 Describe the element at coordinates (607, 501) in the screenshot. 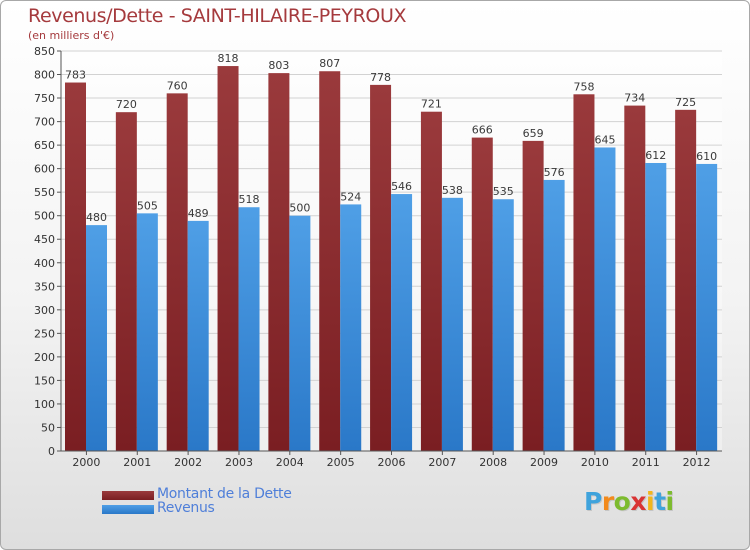

I see `logo-letter: r` at that location.